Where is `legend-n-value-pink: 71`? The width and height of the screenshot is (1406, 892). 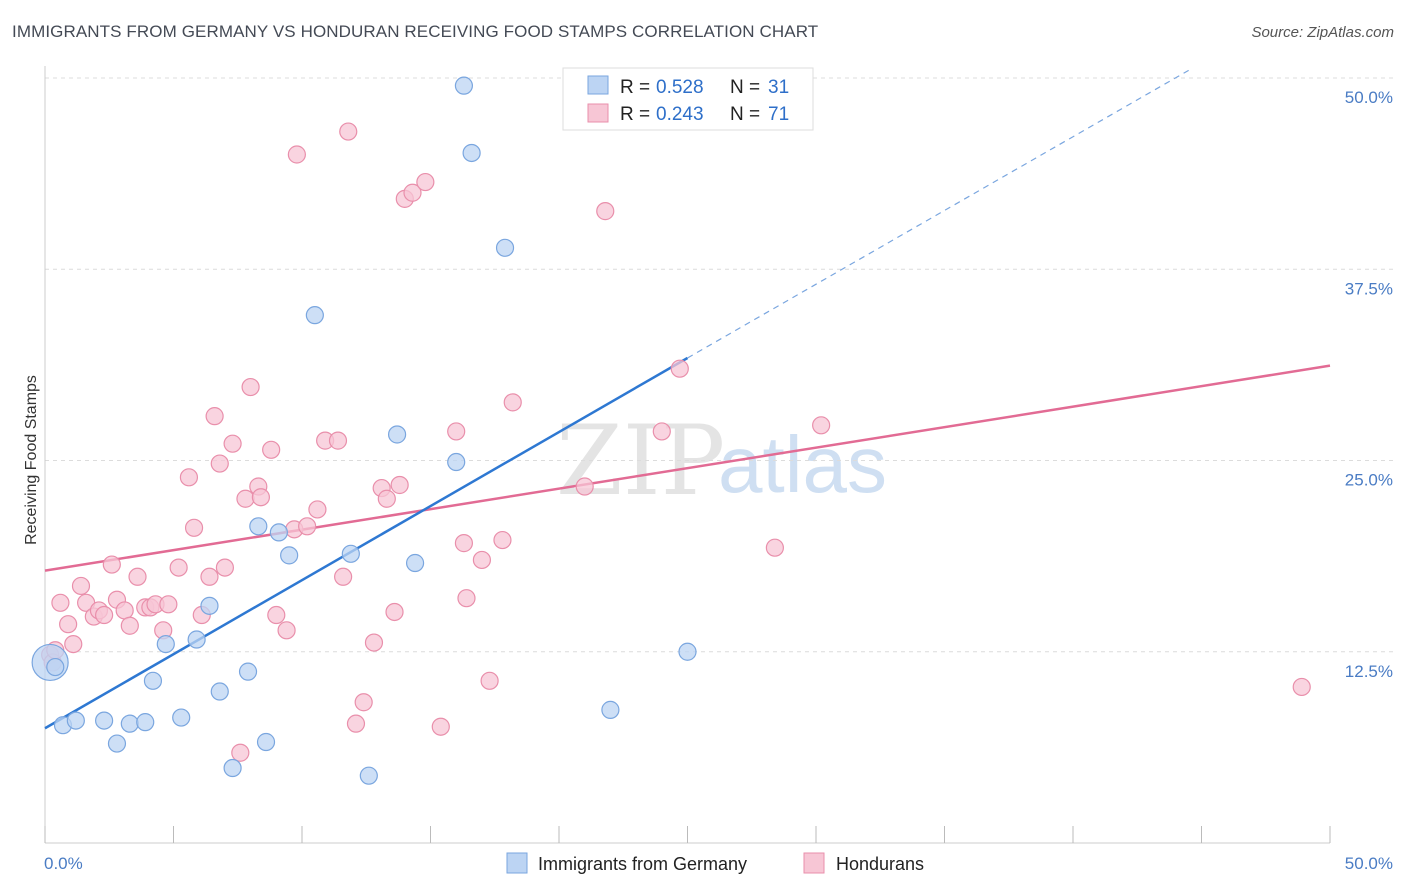
legend-n-value-pink: 71 is located at coordinates (778, 114).